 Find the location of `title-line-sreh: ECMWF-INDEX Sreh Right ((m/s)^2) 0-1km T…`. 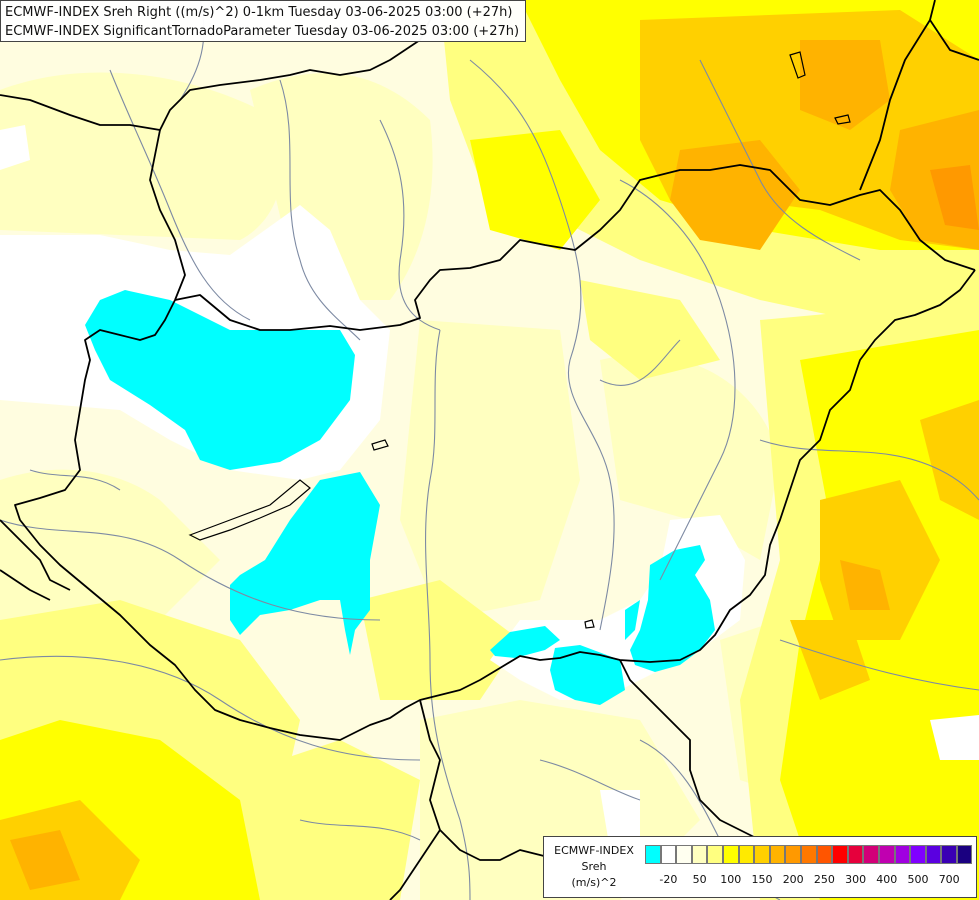

title-line-sreh: ECMWF-INDEX Sreh Right ((m/s)^2) 0-1km T… is located at coordinates (259, 12).